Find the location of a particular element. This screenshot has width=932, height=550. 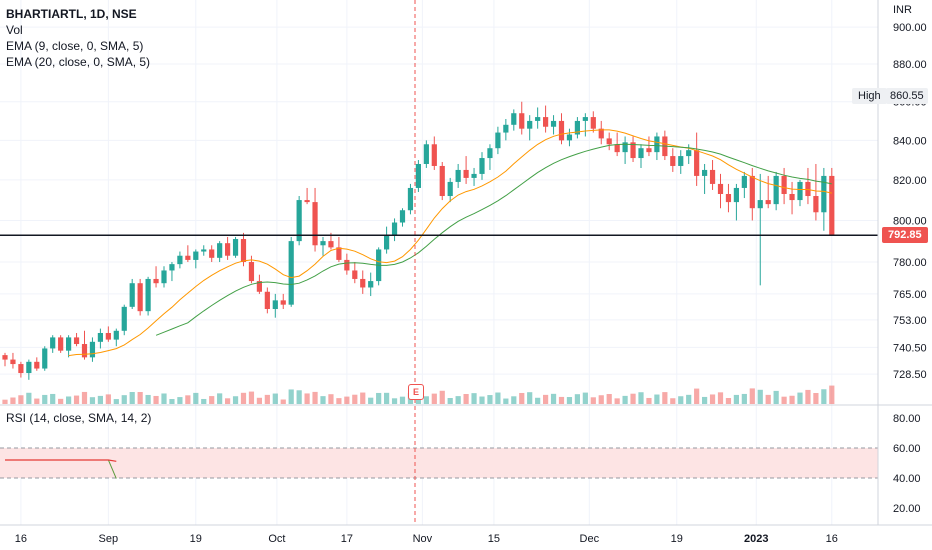

rsi-ma-line is located at coordinates (61, 460).